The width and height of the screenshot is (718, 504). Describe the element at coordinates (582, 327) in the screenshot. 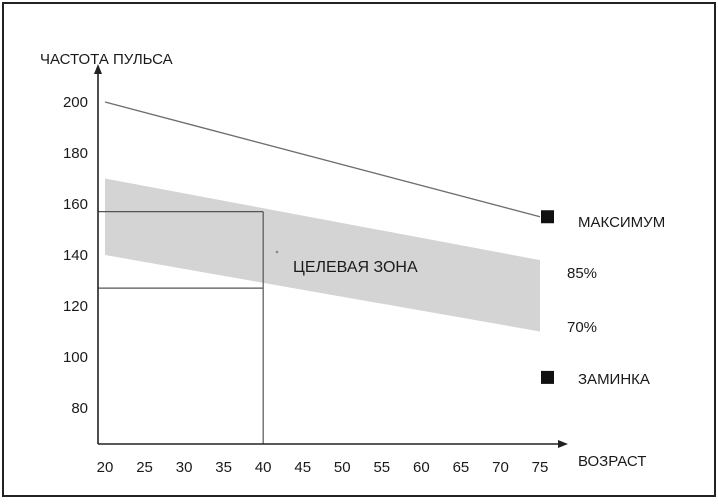

I see `70-percent-label: 70%` at that location.